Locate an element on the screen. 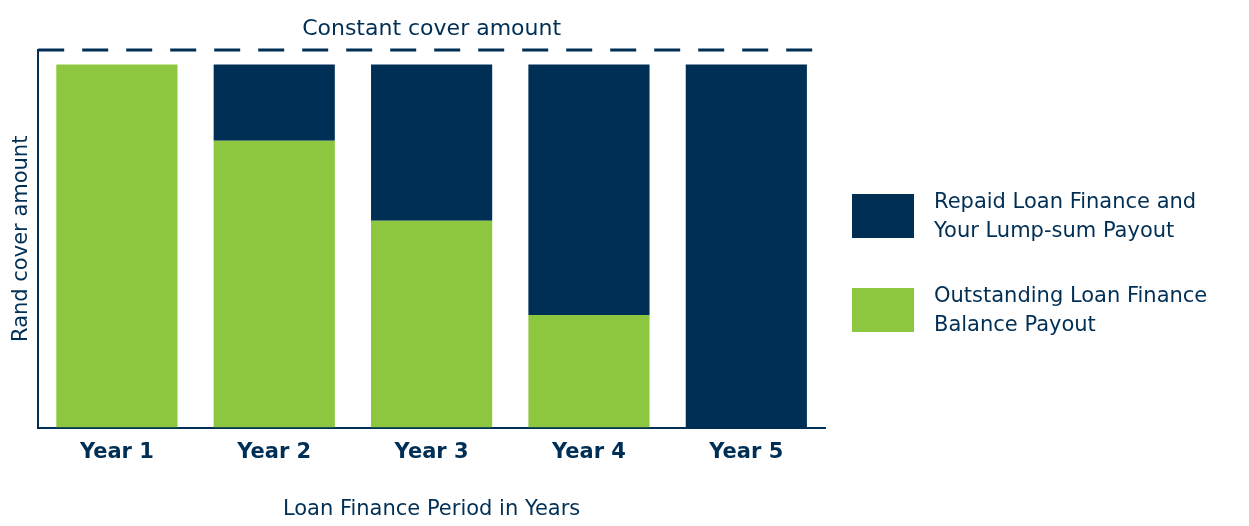 This screenshot has height=526, width=1249. x-tick-label: Year 4 is located at coordinates (588, 450).